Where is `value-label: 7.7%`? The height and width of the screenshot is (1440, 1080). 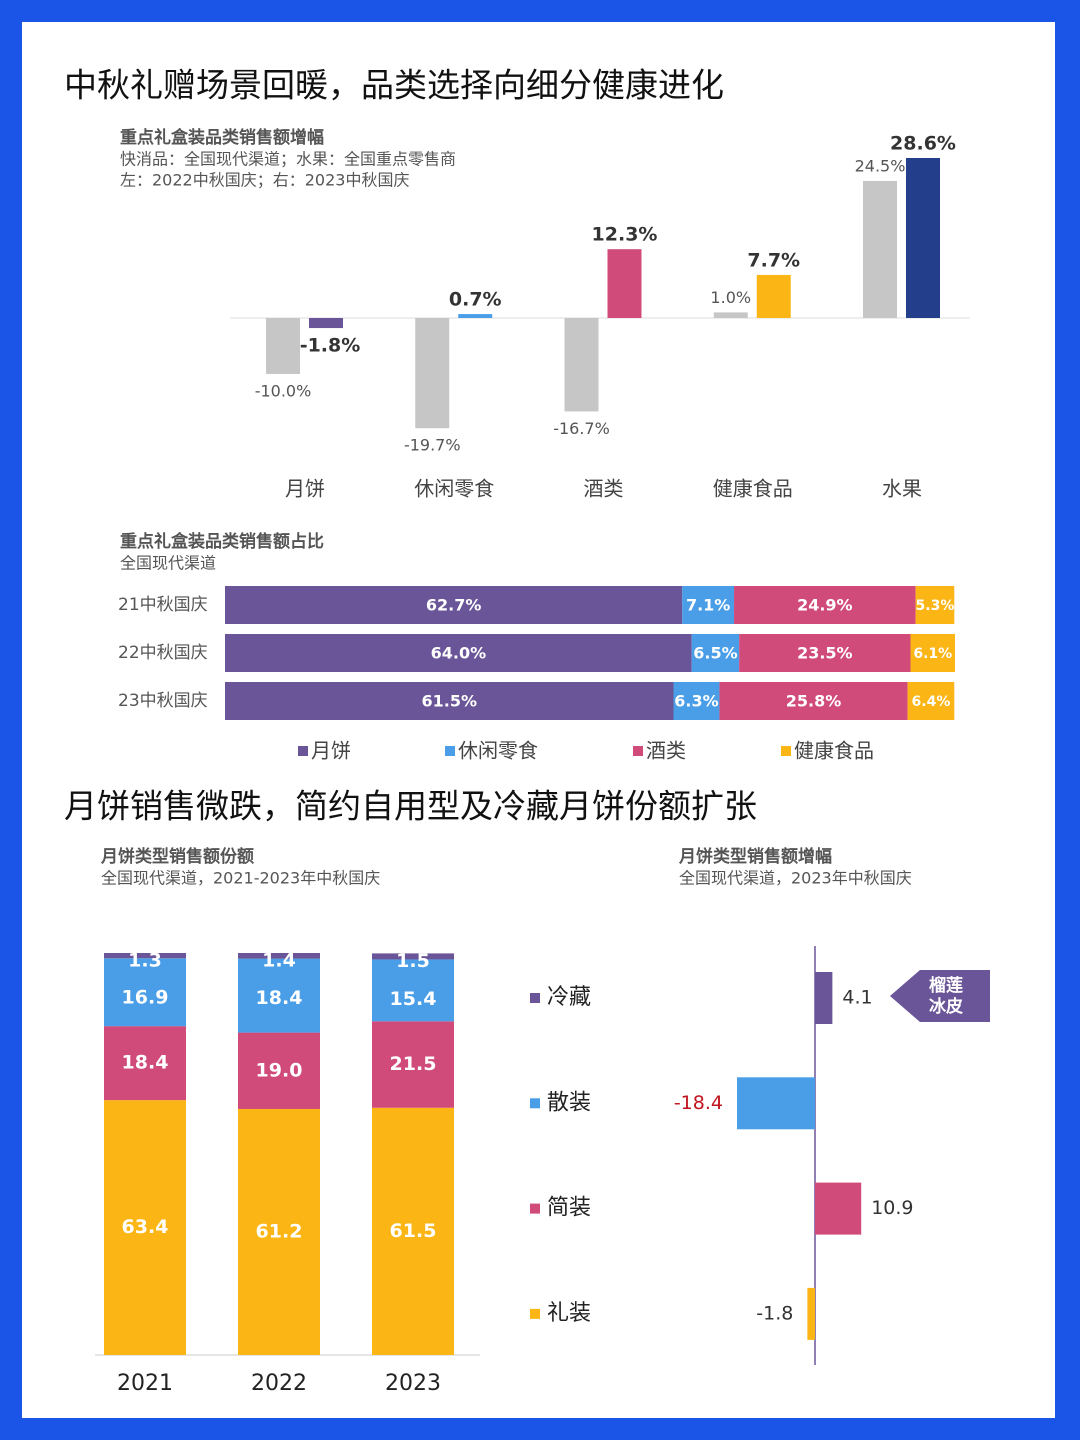 value-label: 7.7% is located at coordinates (773, 260).